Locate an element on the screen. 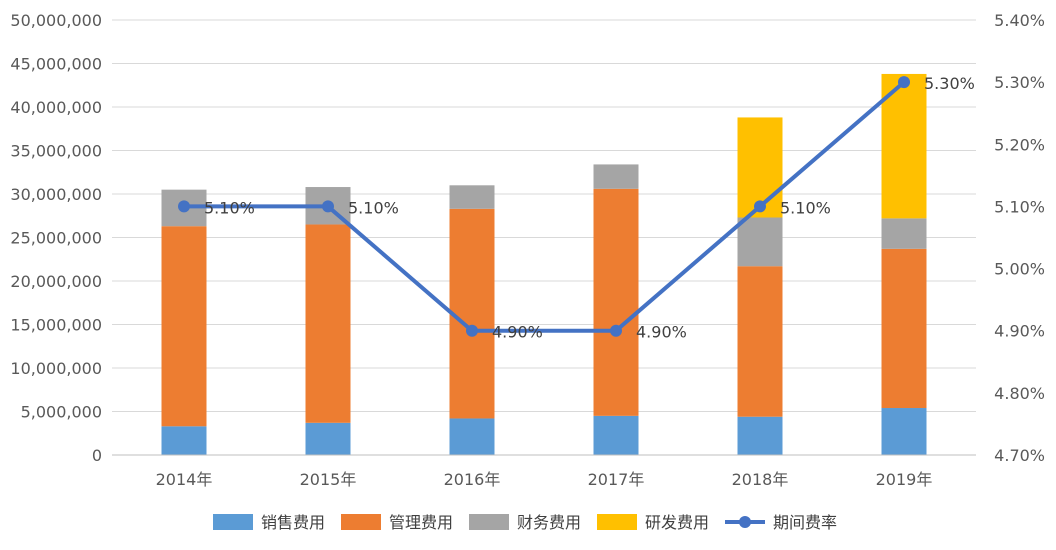 The width and height of the screenshot is (1056, 550). right-tick-label: 5.40% is located at coordinates (1019, 20).